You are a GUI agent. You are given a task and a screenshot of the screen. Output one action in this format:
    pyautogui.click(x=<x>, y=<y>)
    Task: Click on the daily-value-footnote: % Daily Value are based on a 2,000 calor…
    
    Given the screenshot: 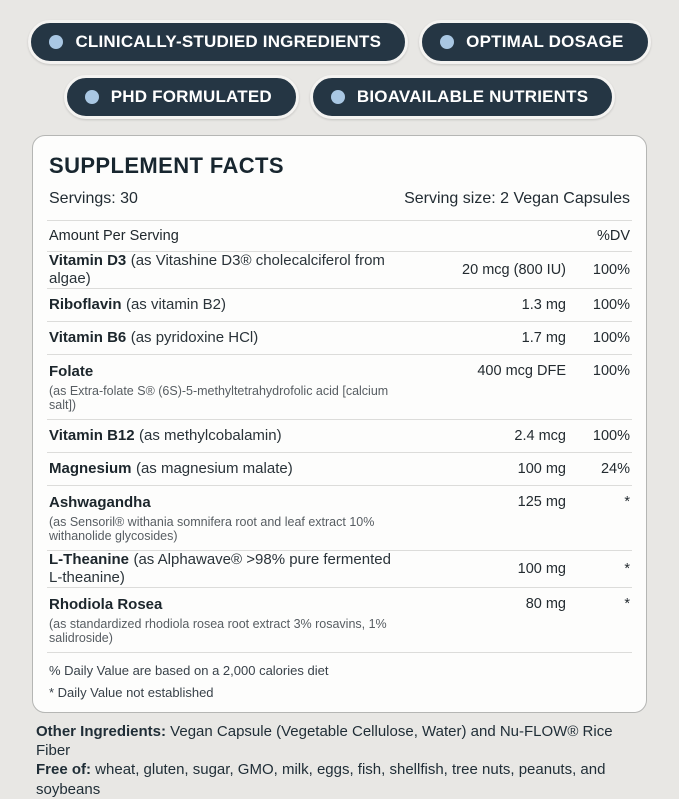 What is the action you would take?
    pyautogui.click(x=189, y=670)
    